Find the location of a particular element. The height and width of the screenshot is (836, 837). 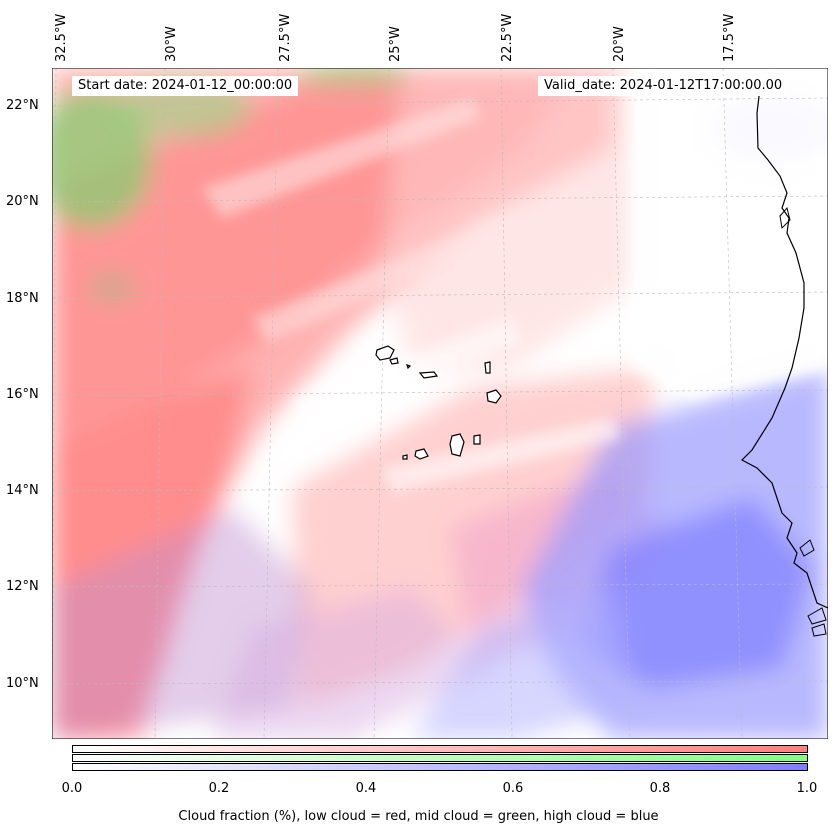

island-sao-vicente is located at coordinates (394, 361).